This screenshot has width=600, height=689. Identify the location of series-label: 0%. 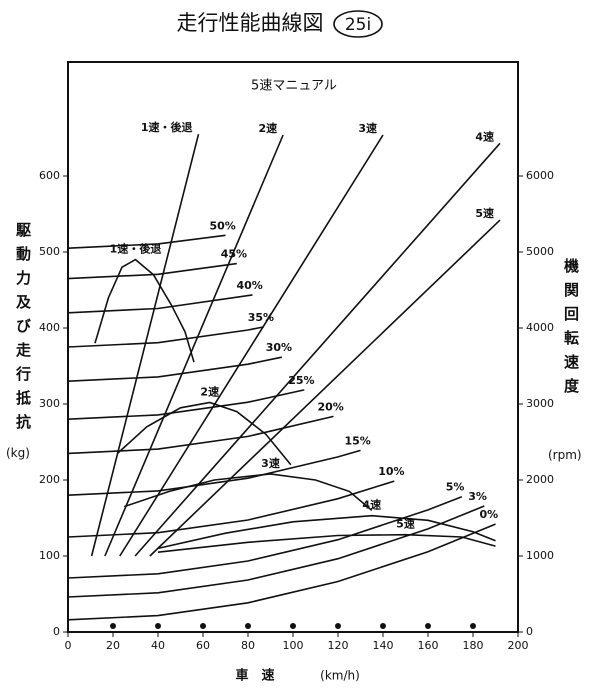
(489, 514).